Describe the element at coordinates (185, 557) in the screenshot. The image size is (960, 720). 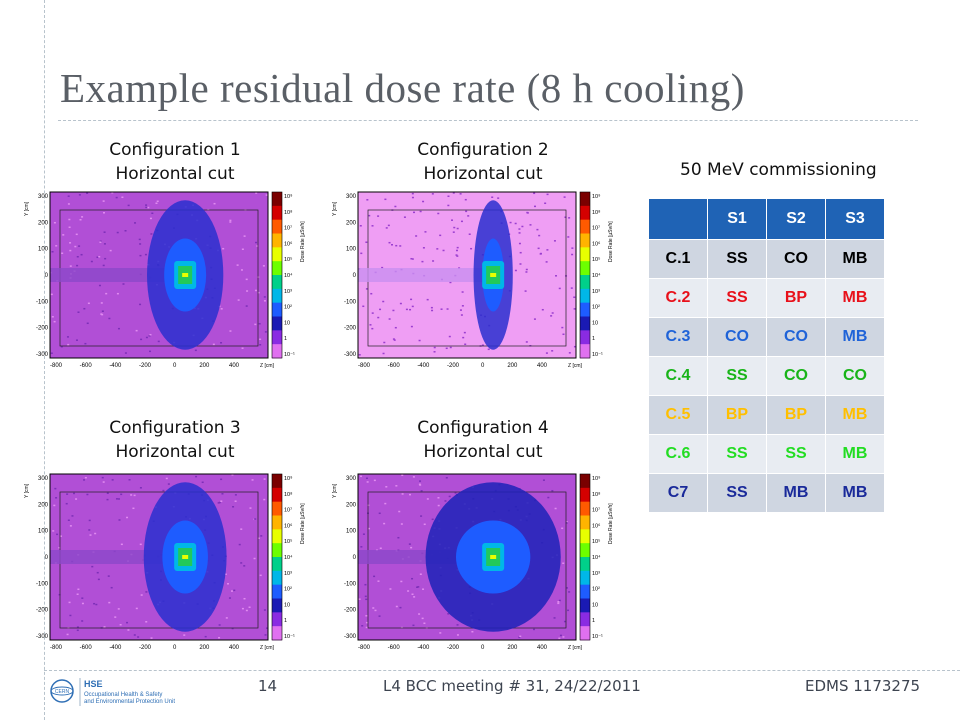
I see `dose-hotspot` at that location.